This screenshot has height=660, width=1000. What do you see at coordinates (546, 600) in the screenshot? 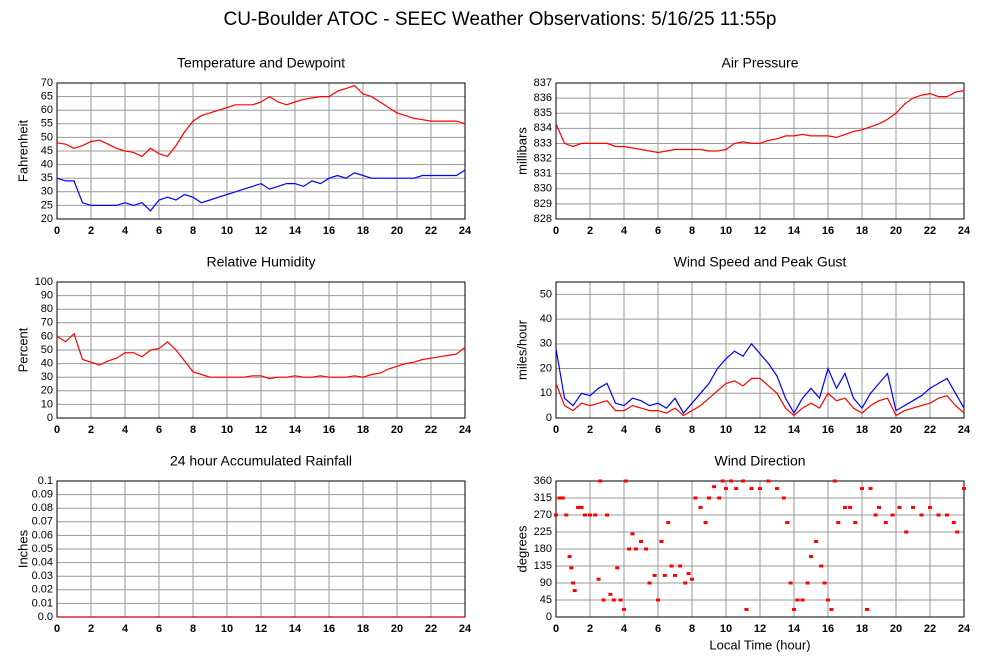
I see `y-tick-label: 45` at bounding box center [546, 600].